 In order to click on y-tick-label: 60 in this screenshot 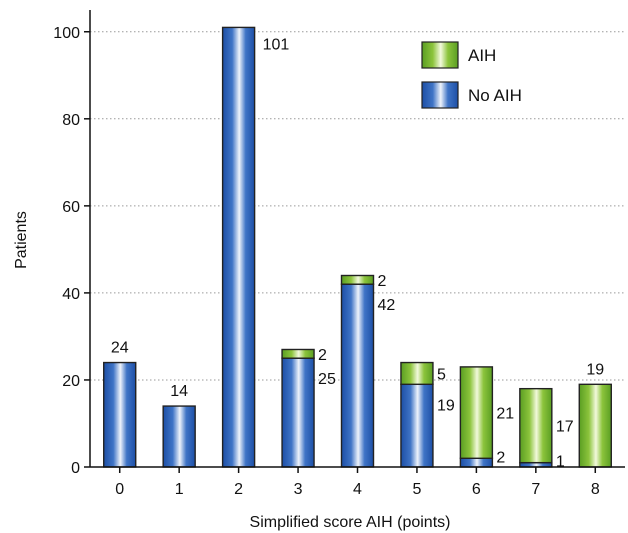, I will do `click(71, 207)`.